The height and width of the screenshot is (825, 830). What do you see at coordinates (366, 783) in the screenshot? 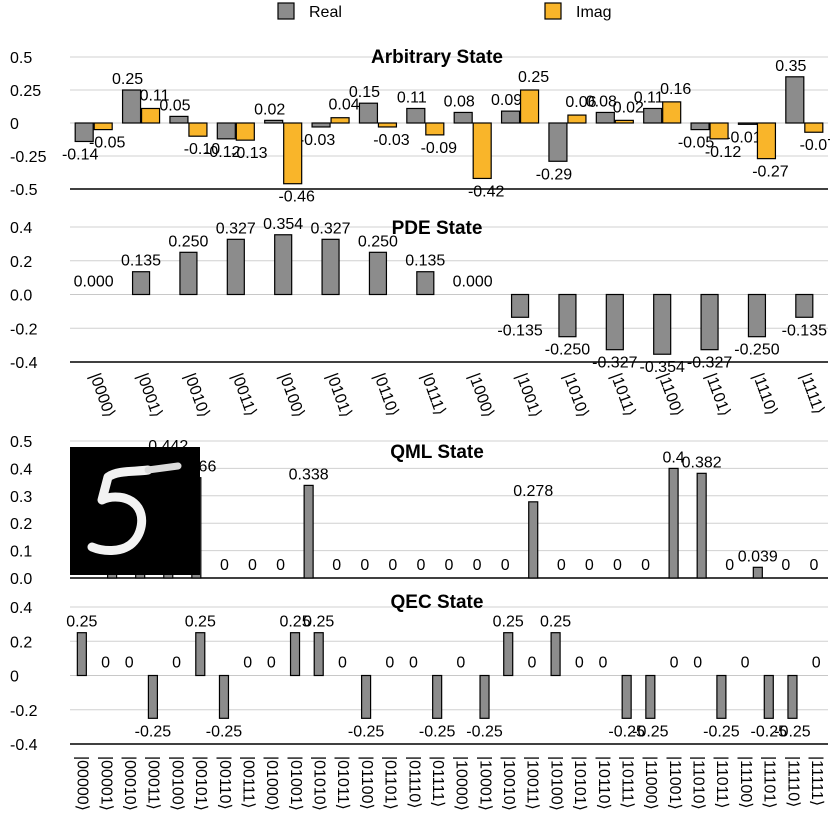
I see `x-category-label: |01100⟩` at bounding box center [366, 783].